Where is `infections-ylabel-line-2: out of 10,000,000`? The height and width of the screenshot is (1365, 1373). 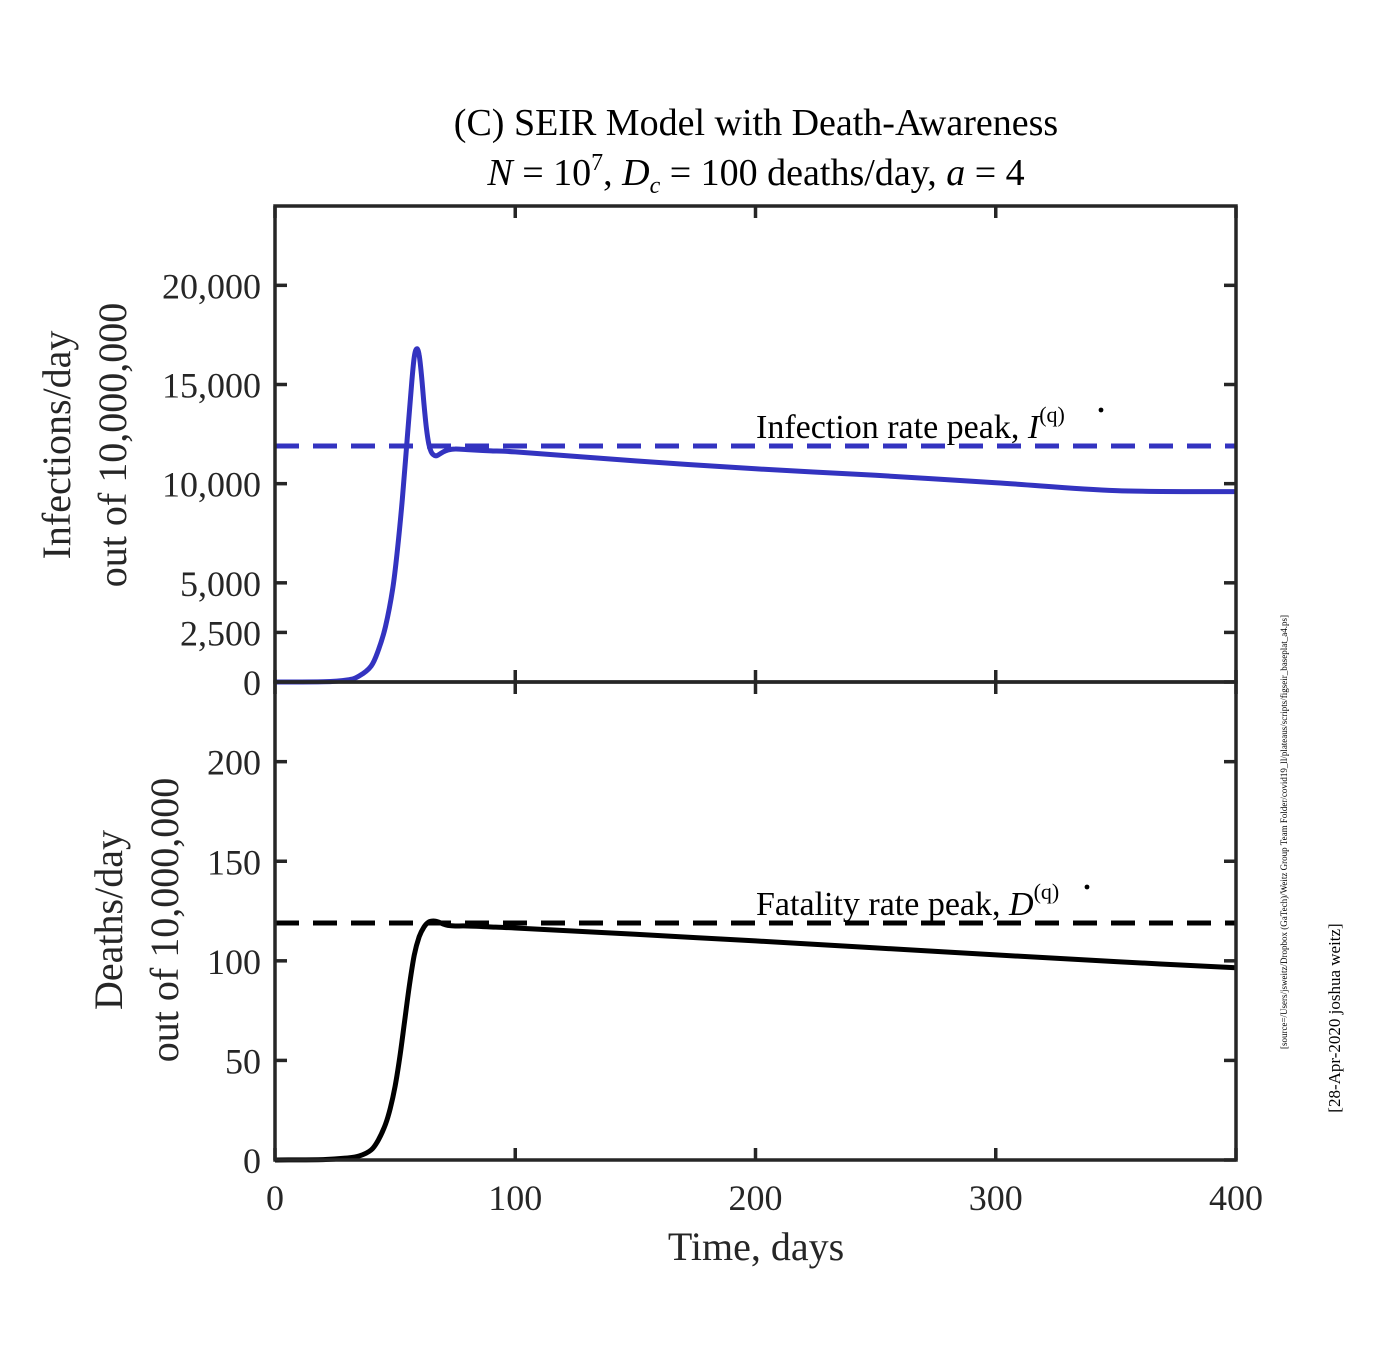 infections-ylabel-line-2: out of 10,000,000 is located at coordinates (112, 445).